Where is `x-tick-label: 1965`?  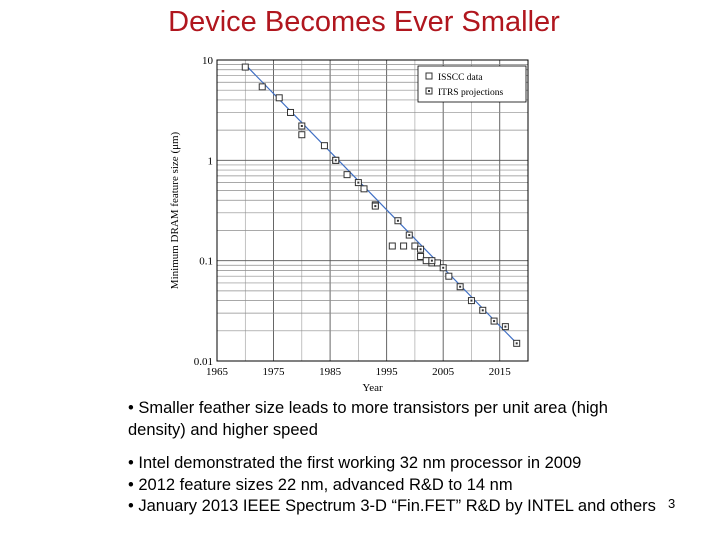
x-tick-label: 1965 is located at coordinates (217, 372).